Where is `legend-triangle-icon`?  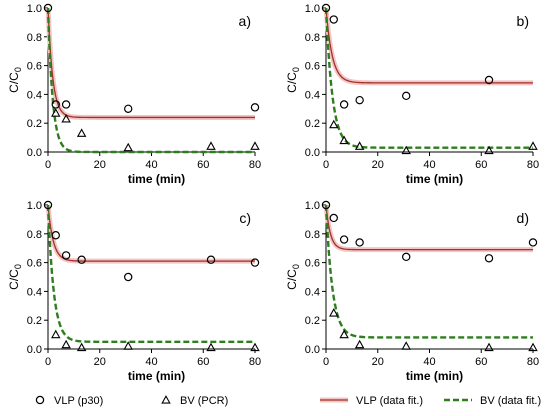
legend-triangle-icon is located at coordinates (166, 399).